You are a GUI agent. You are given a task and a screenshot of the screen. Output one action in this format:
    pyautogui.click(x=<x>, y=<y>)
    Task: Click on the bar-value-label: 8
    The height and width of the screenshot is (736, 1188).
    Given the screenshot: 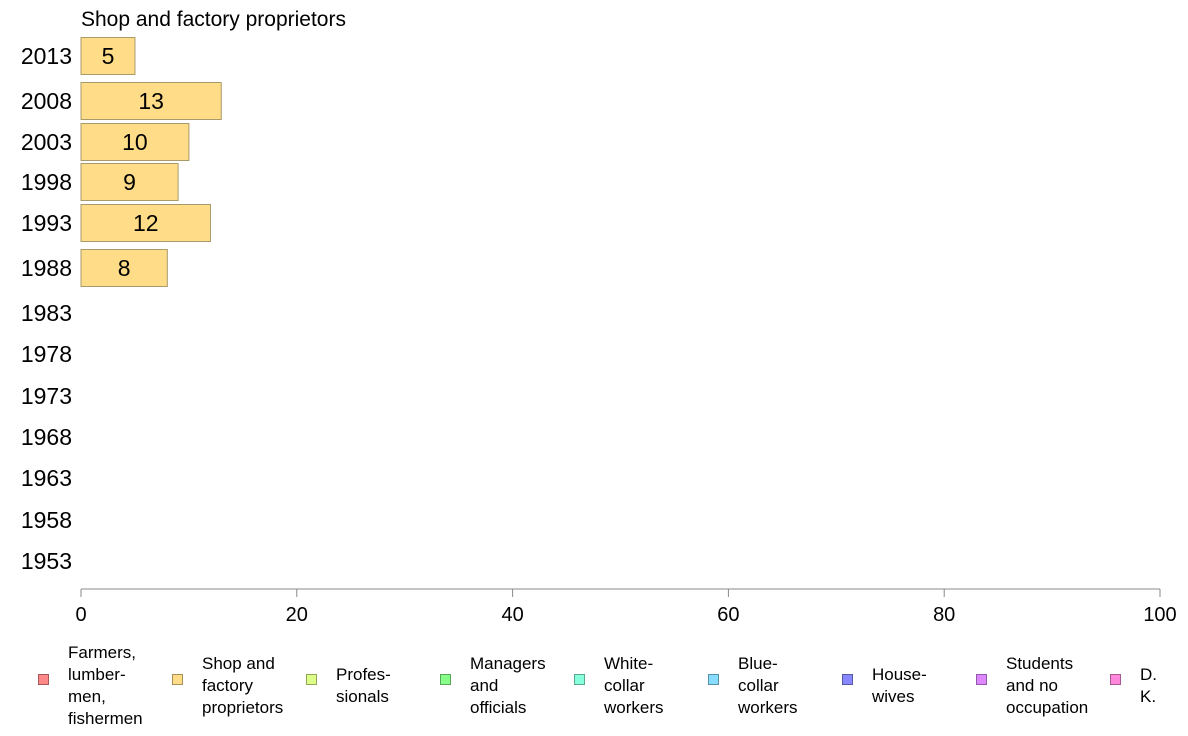 What is the action you would take?
    pyautogui.click(x=124, y=268)
    